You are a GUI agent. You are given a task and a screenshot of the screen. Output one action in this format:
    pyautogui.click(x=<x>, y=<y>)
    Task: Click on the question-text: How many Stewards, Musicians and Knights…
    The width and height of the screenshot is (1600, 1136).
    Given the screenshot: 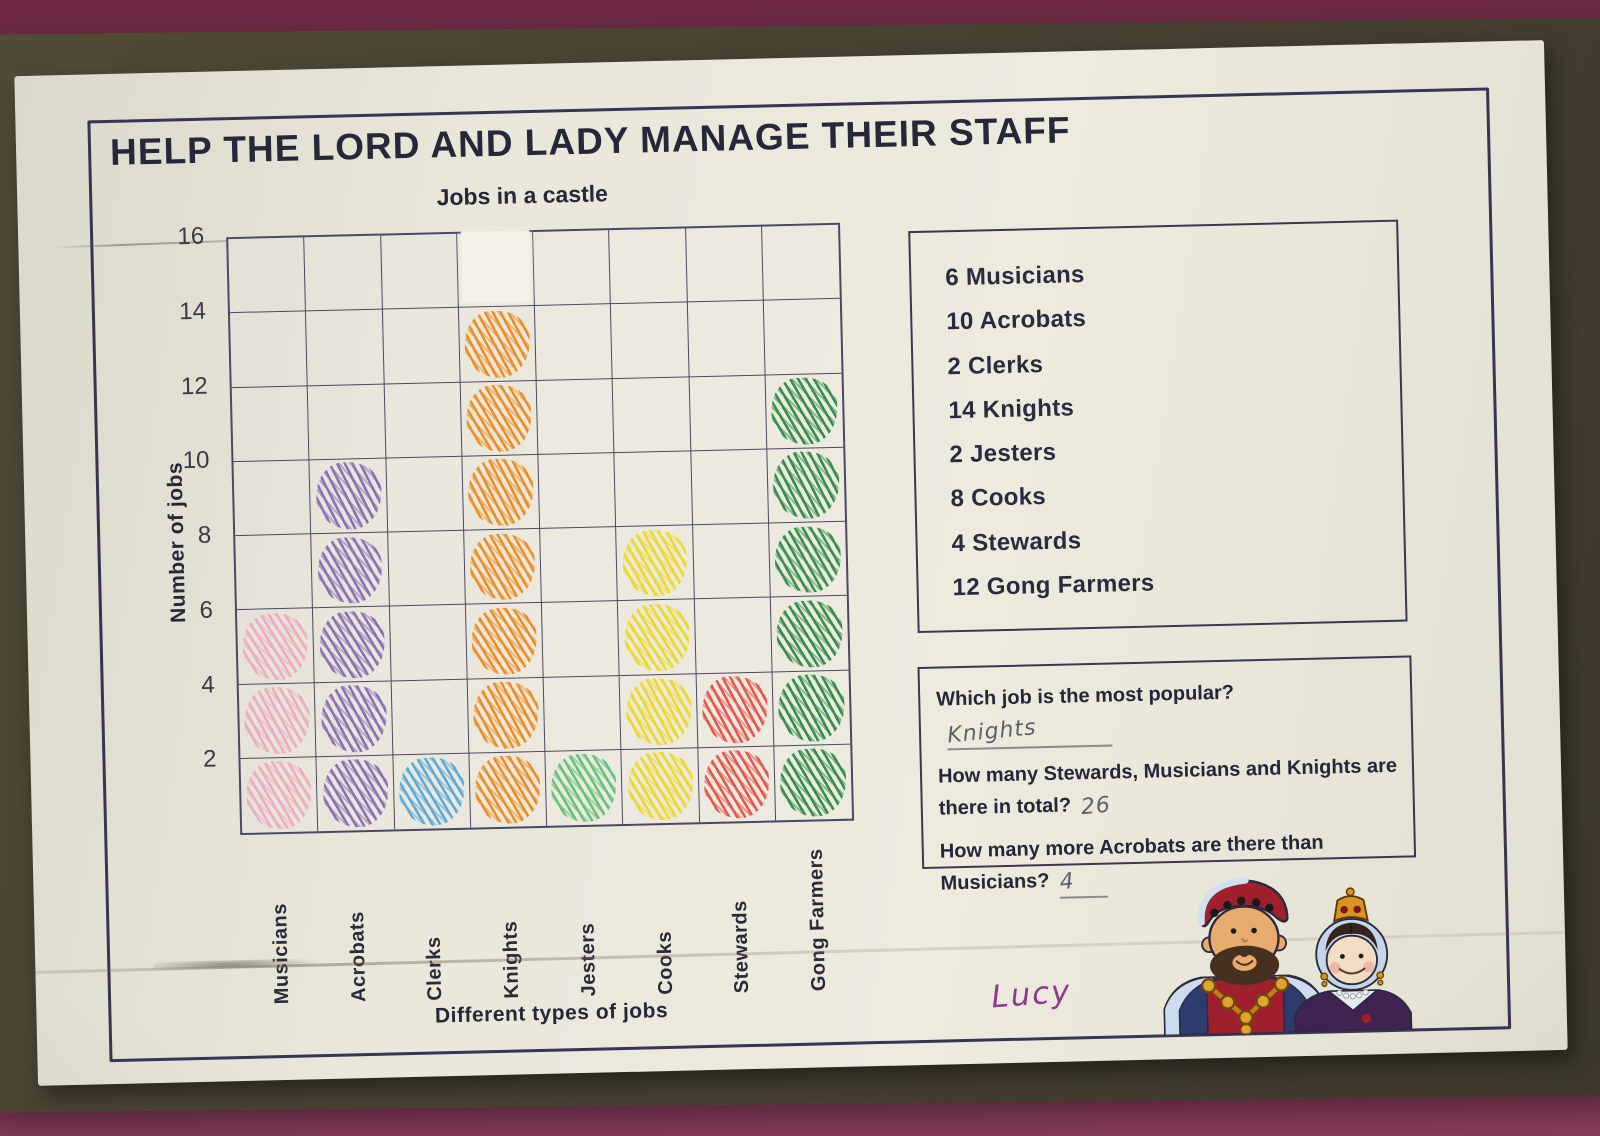 What is the action you would take?
    pyautogui.click(x=1167, y=787)
    